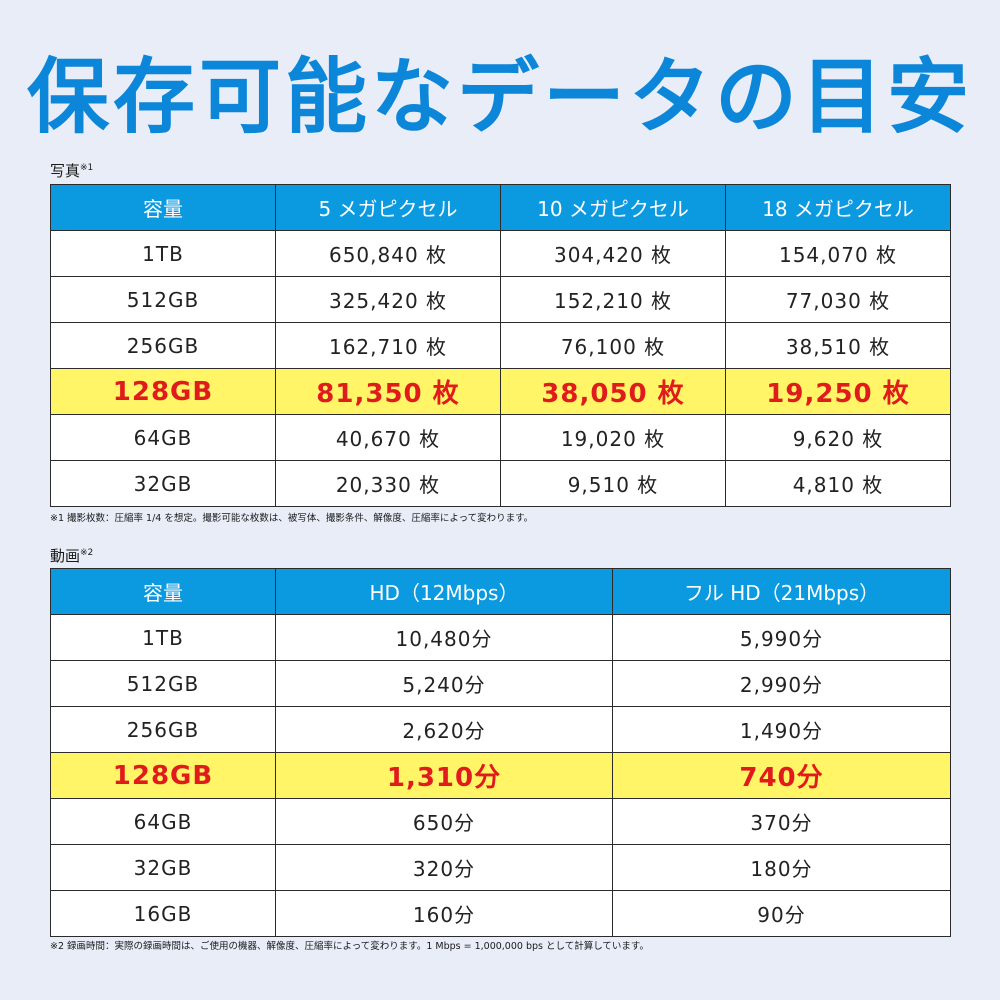  Describe the element at coordinates (65, 171) in the screenshot. I see `photo-label-text: 写真` at that location.